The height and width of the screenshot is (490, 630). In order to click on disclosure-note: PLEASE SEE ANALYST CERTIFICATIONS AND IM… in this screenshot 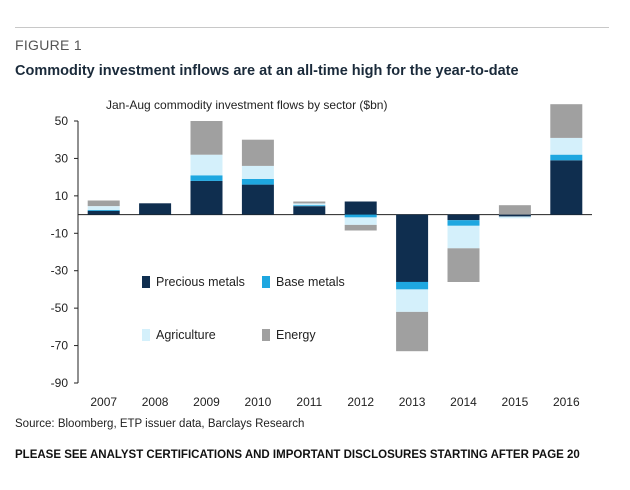, I will do `click(297, 455)`.